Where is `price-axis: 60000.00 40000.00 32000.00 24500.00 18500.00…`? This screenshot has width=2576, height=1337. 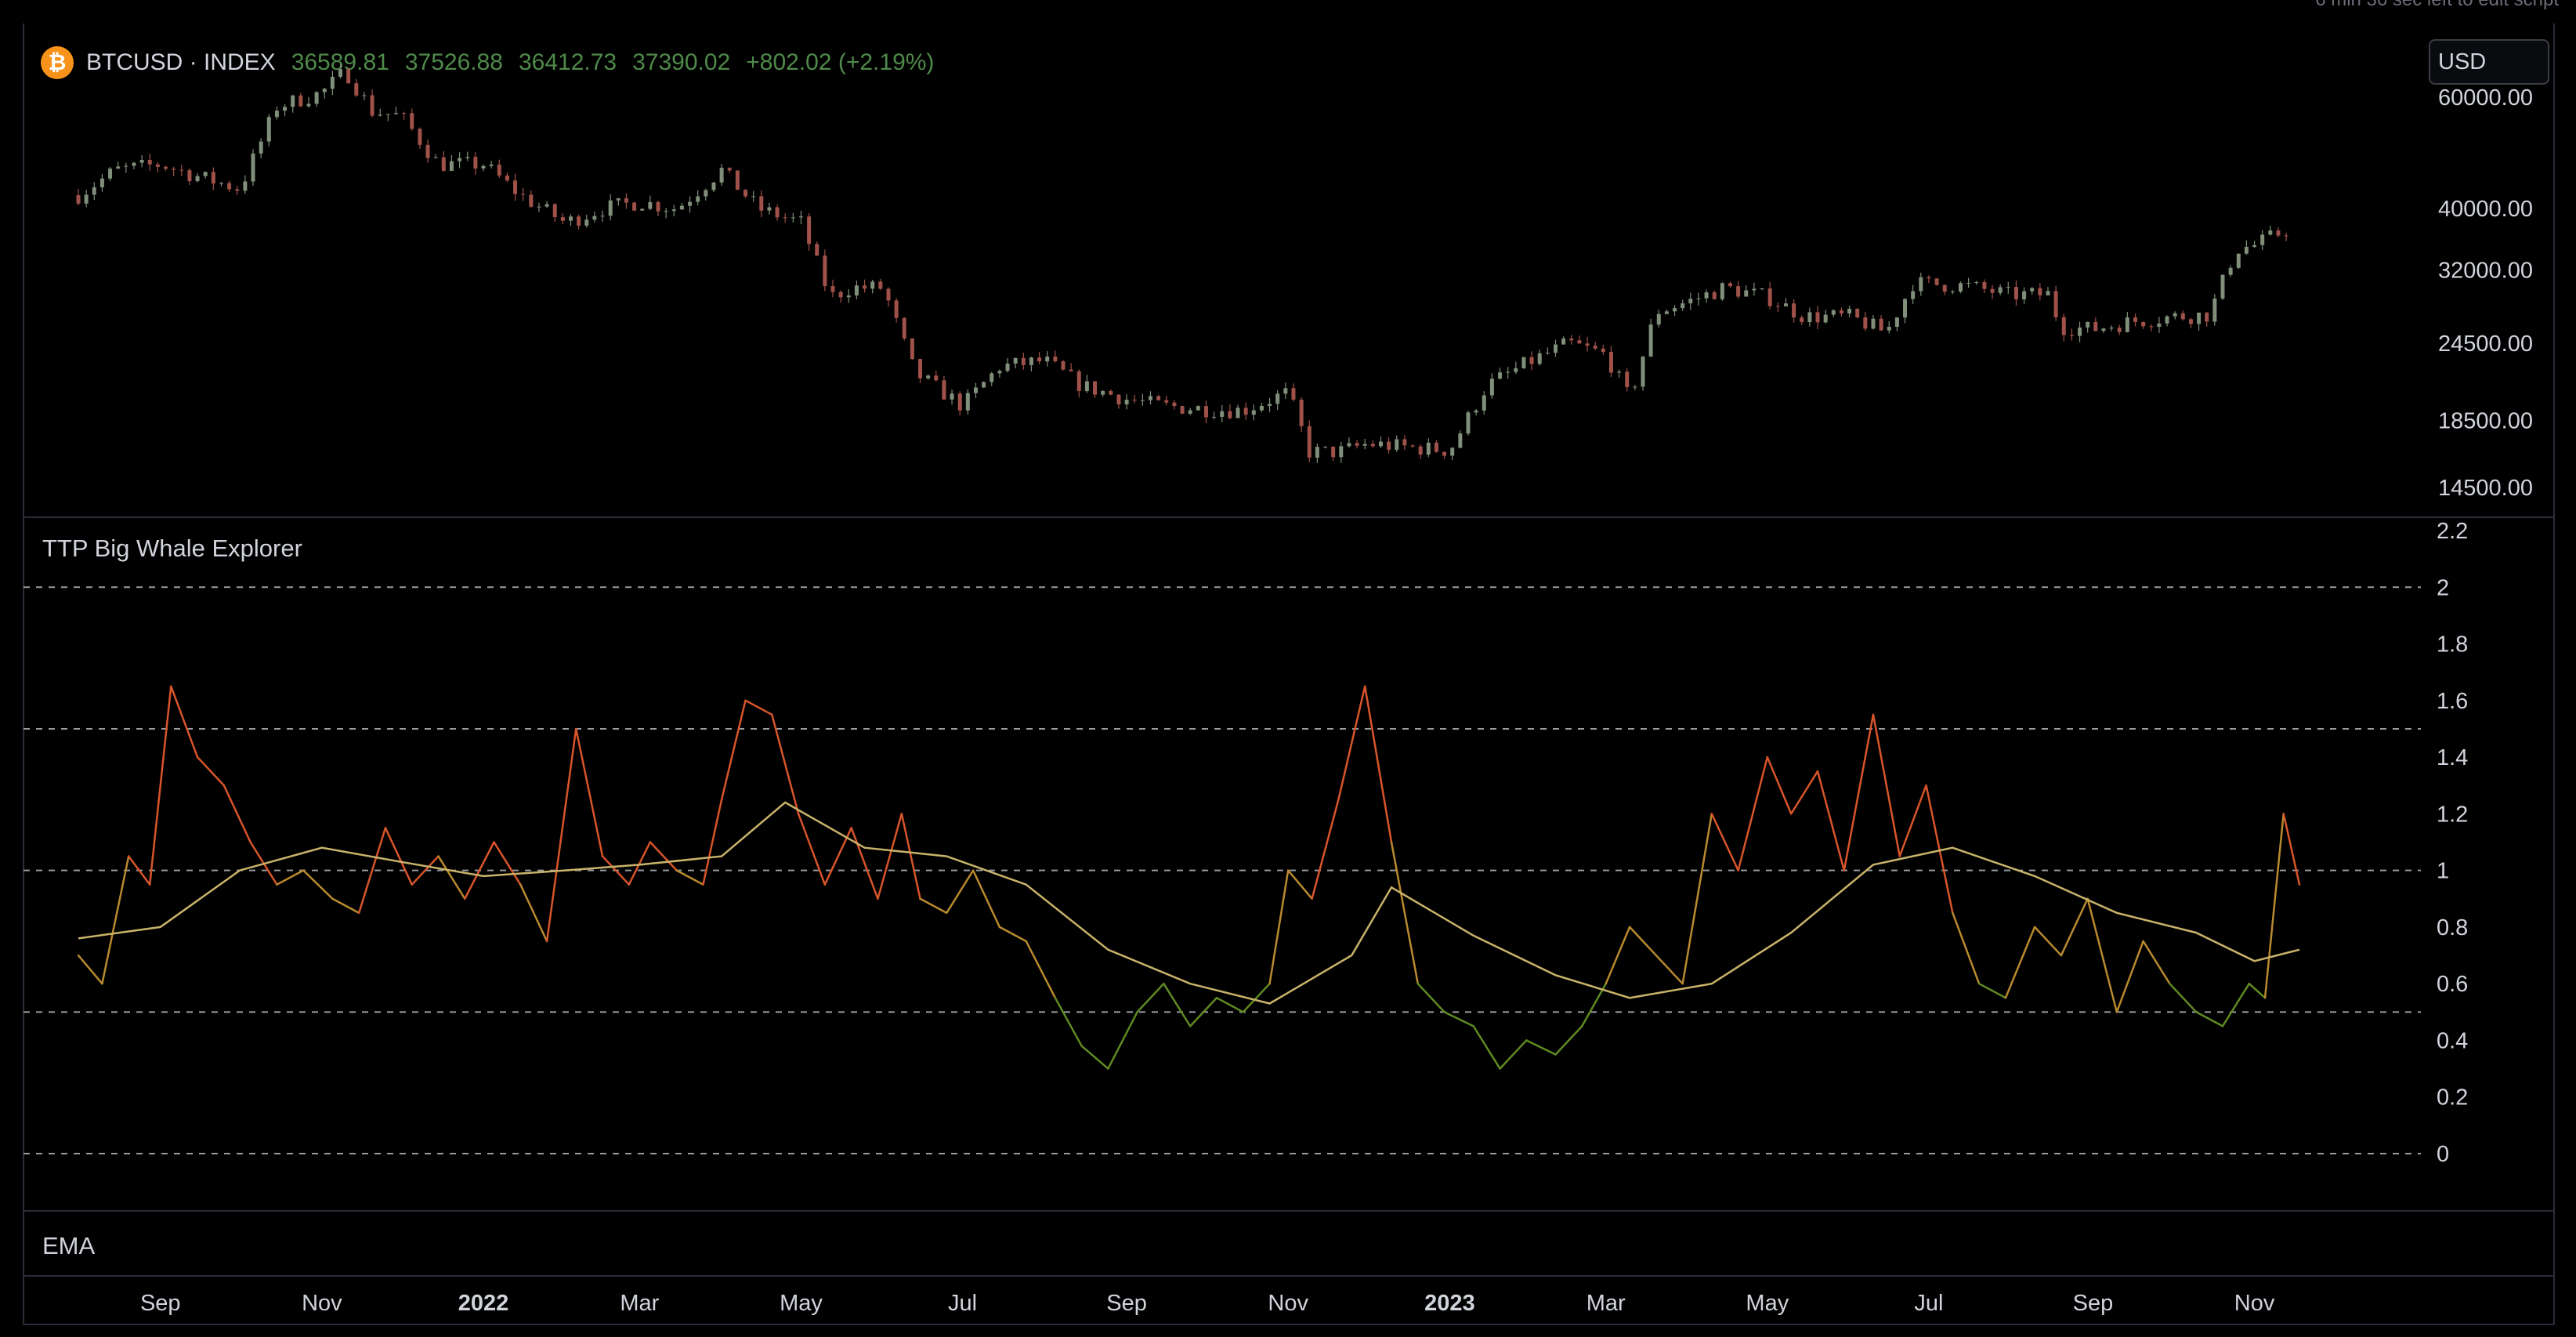 price-axis: 60000.00 40000.00 32000.00 24500.00 18500.00… is located at coordinates (2486, 293).